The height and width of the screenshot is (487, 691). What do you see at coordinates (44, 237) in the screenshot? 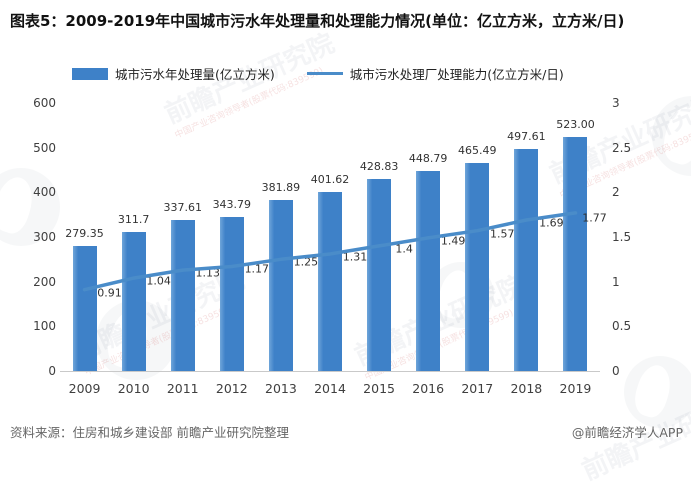
I see `y-axis-tick-left: 300` at bounding box center [44, 237].